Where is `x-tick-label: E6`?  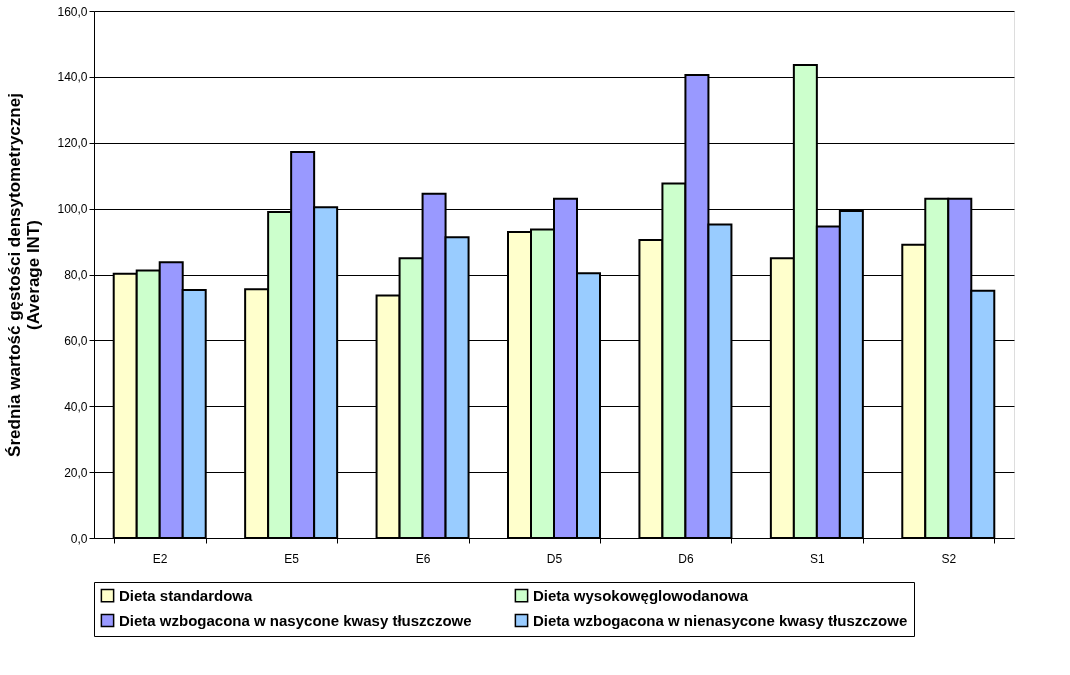
x-tick-label: E6 is located at coordinates (423, 558).